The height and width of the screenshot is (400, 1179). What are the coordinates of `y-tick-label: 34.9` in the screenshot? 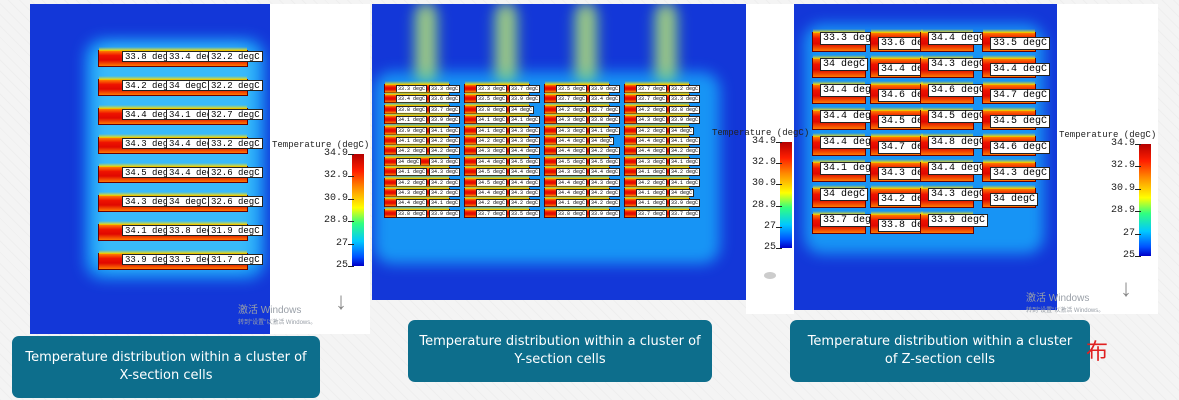 It's located at (763, 141).